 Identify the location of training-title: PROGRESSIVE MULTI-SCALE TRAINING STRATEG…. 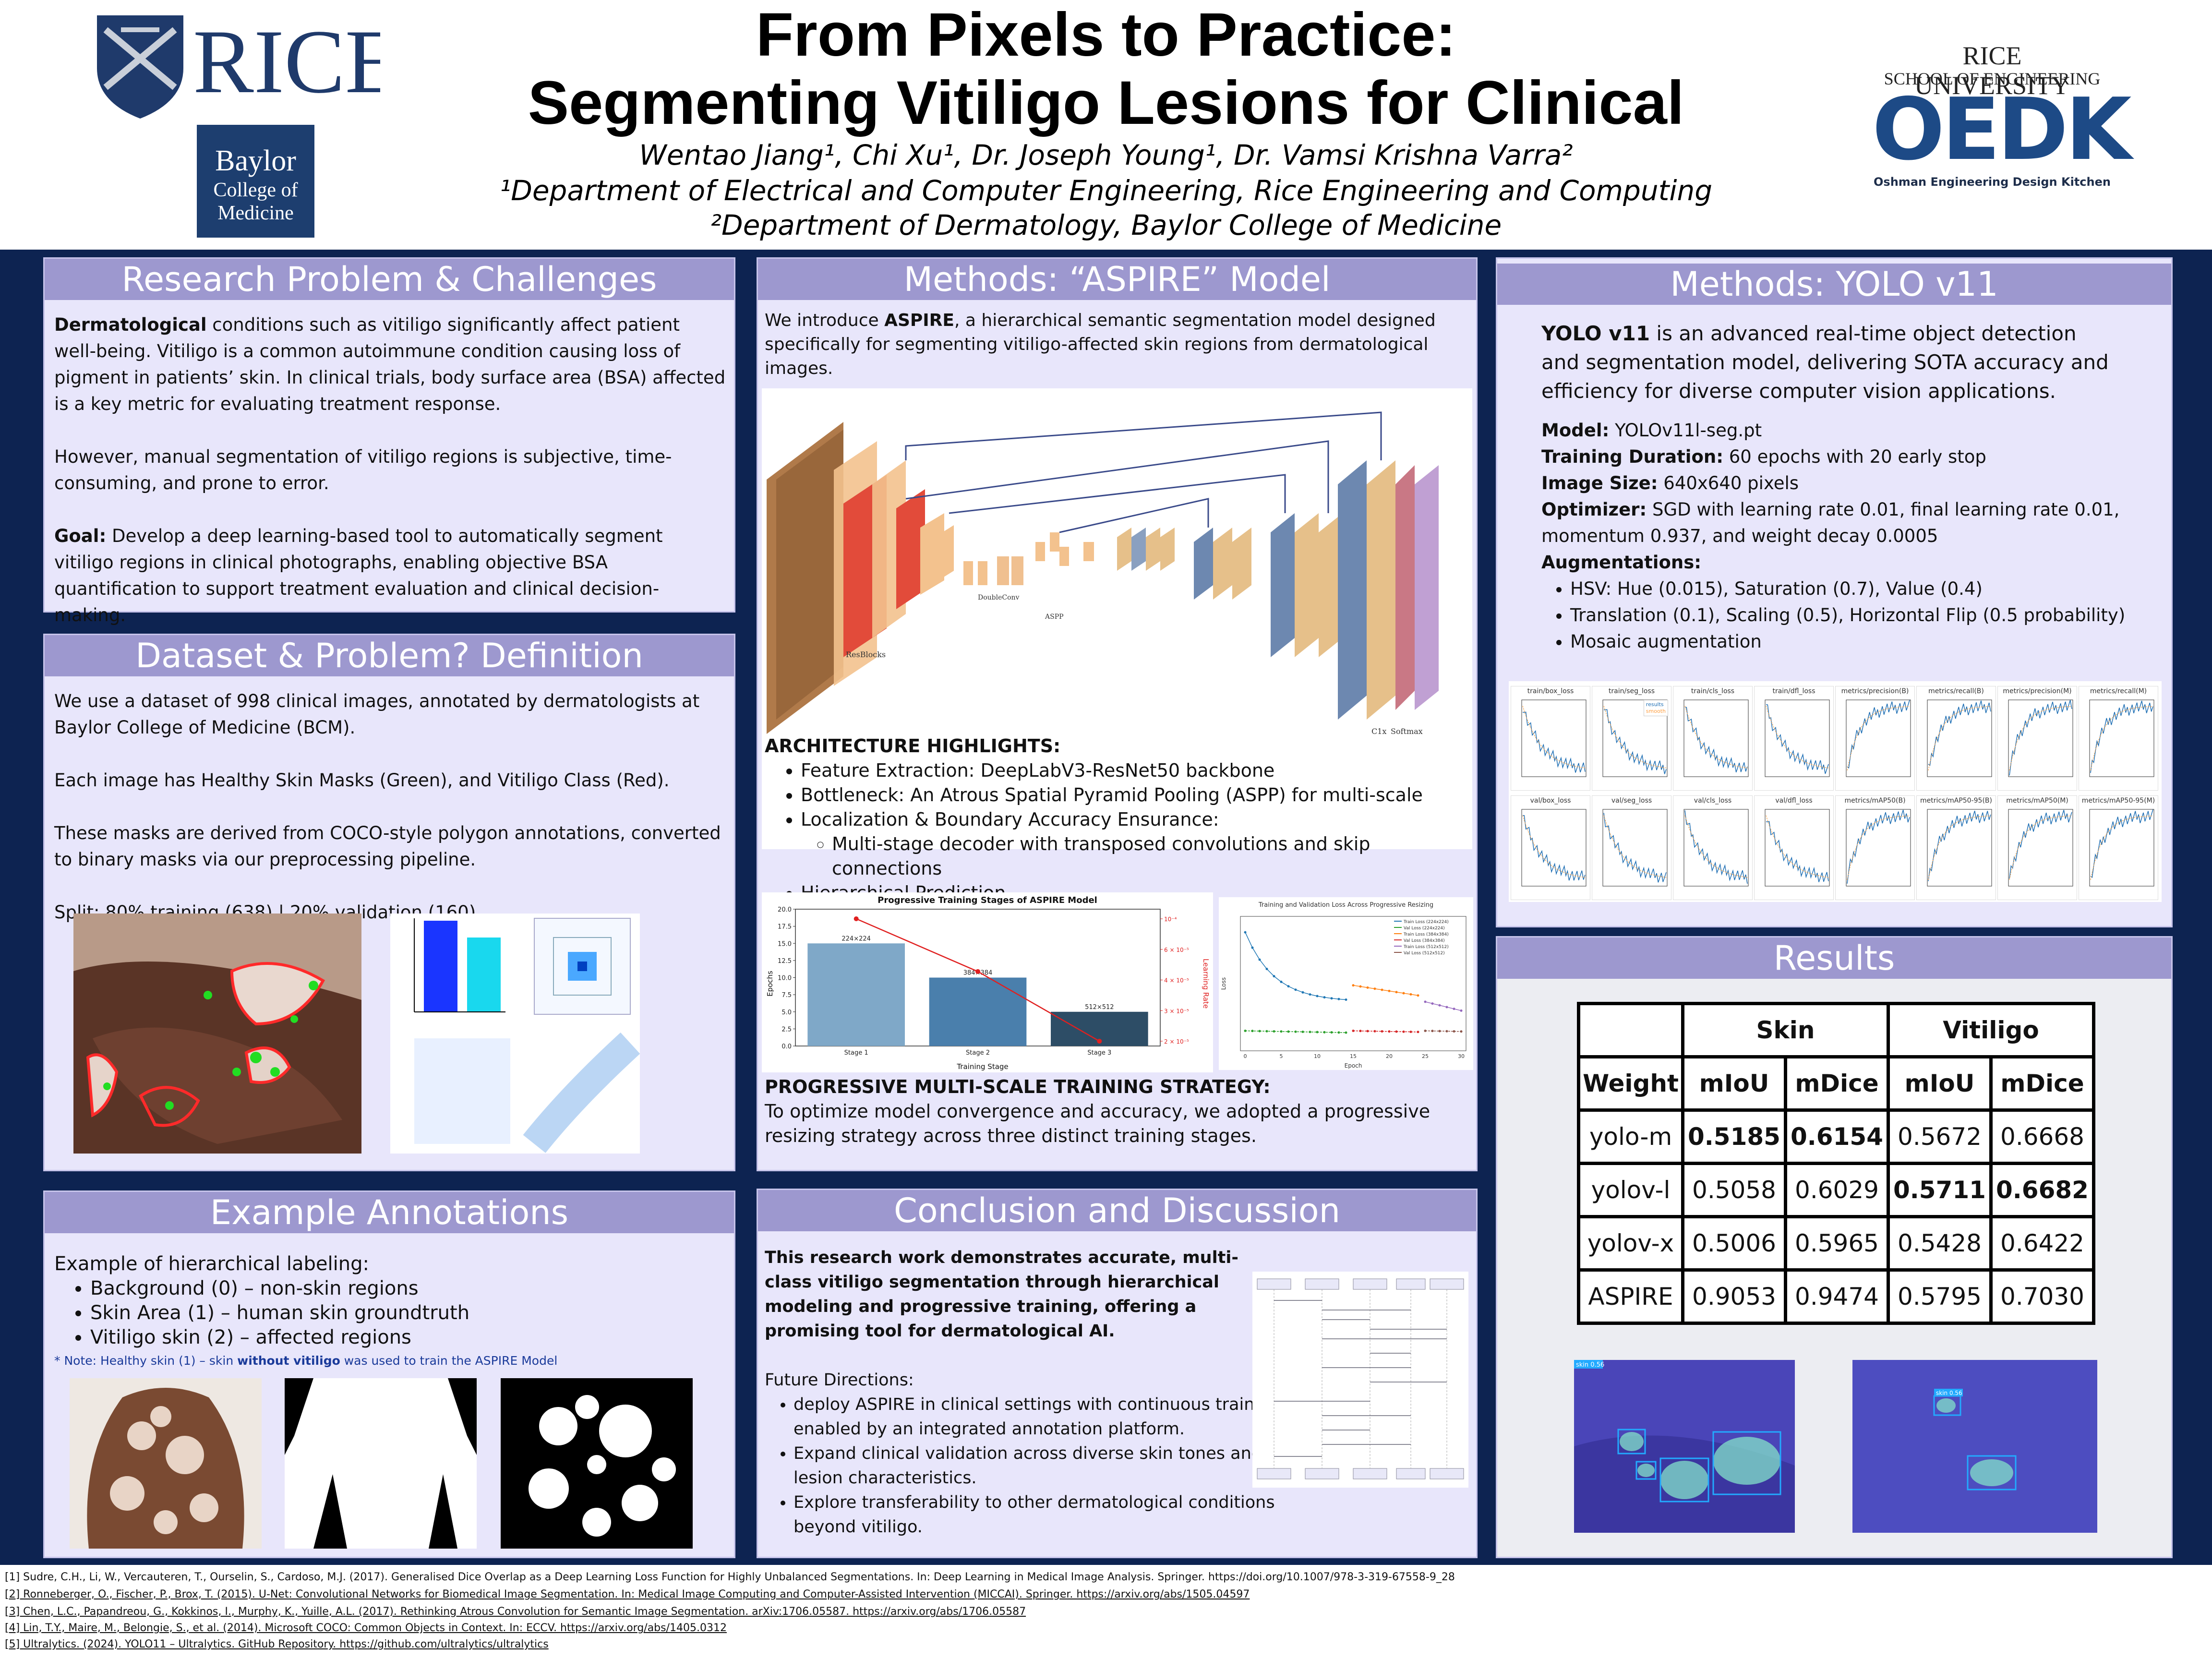
(1018, 1086).